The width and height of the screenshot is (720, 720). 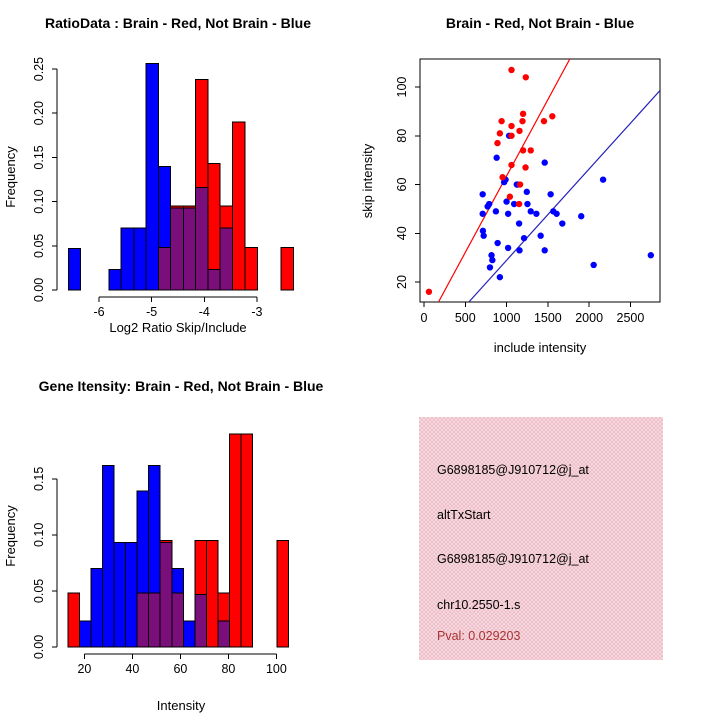 What do you see at coordinates (256, 312) in the screenshot?
I see `x-tick-label: -3` at bounding box center [256, 312].